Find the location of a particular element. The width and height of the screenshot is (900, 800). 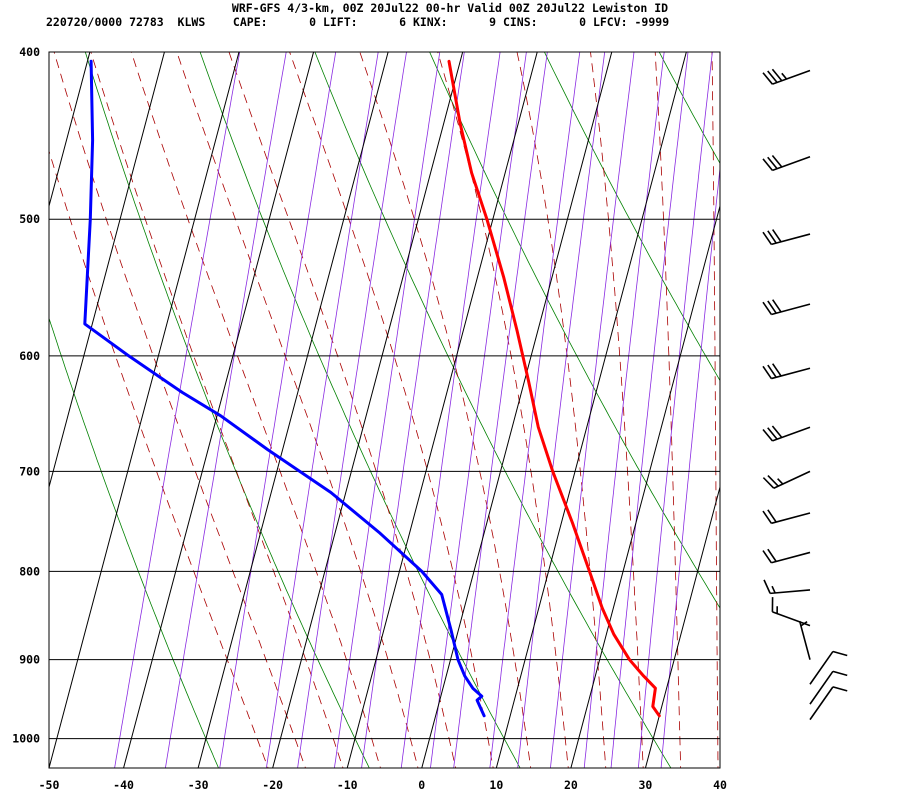

pressure-tick-label: 700 is located at coordinates (29, 471).